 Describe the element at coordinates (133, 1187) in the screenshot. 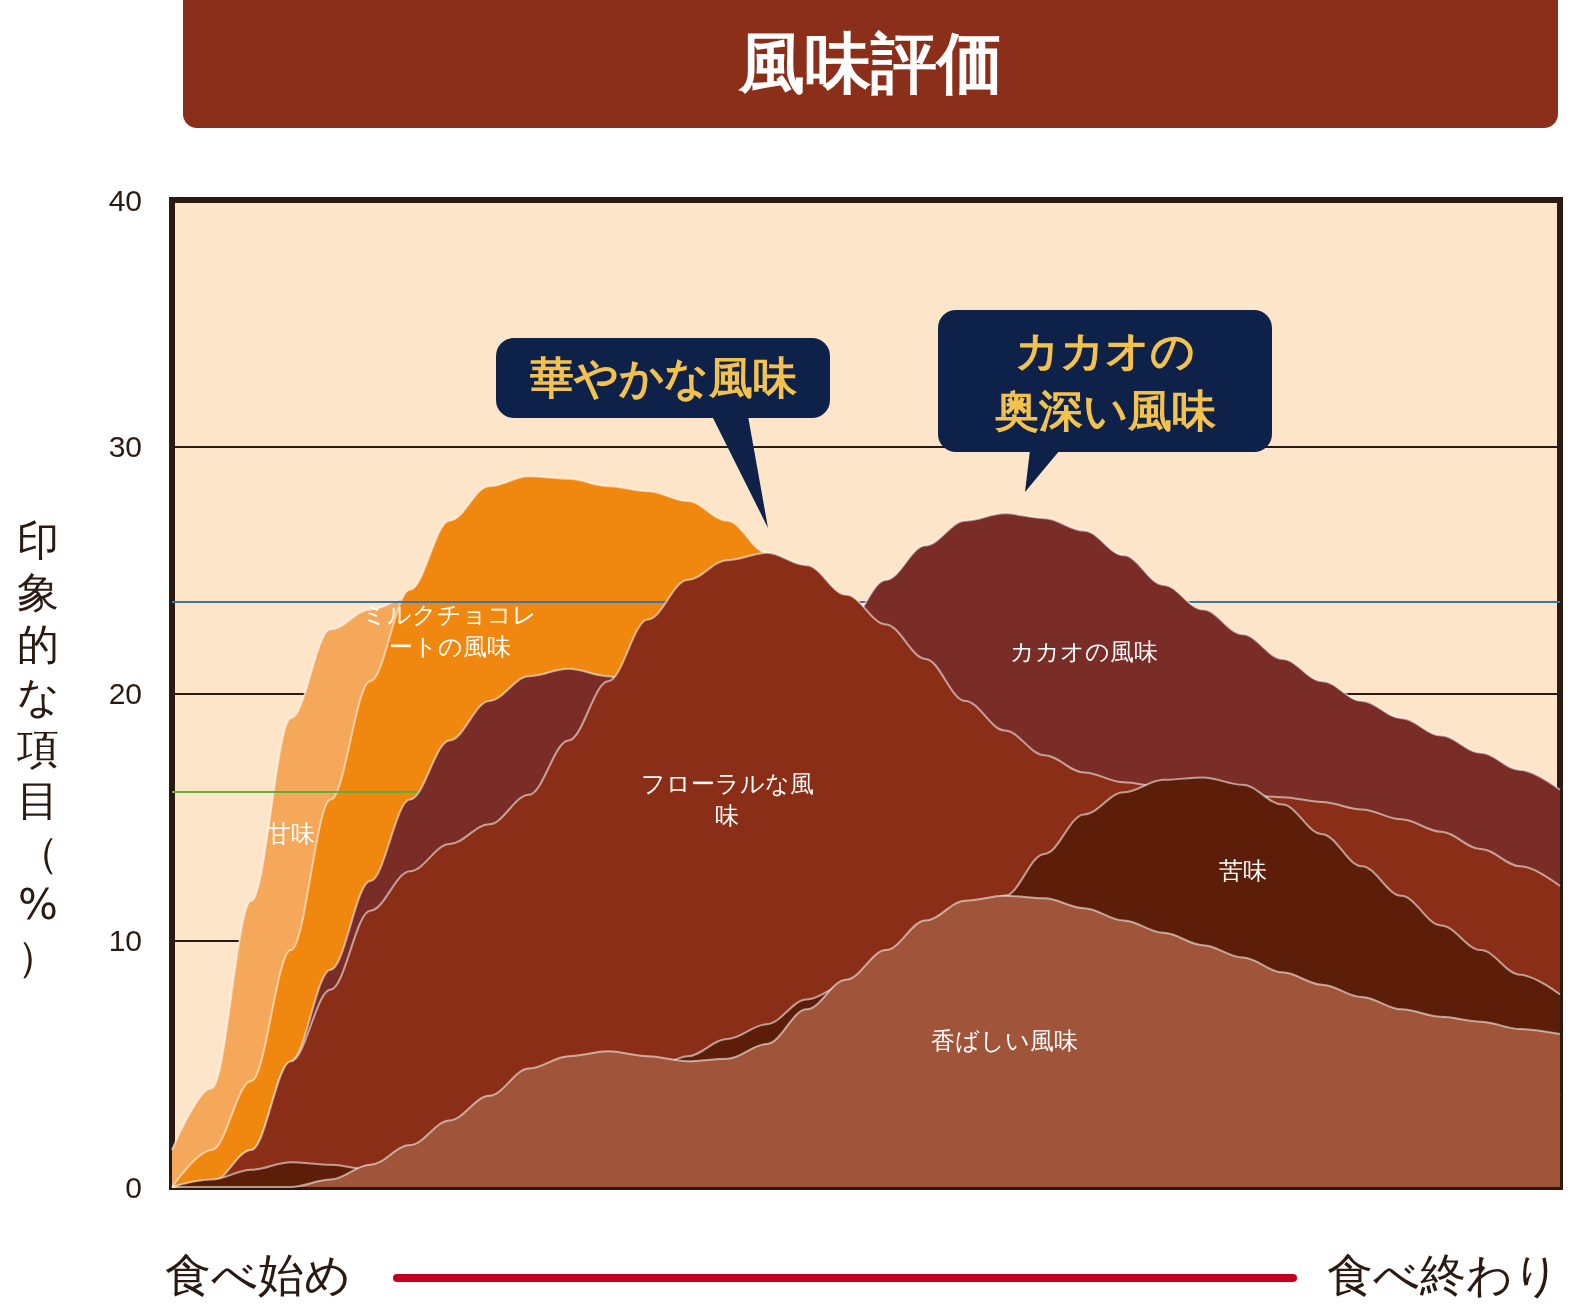

I see `y-tick-label: 0` at that location.